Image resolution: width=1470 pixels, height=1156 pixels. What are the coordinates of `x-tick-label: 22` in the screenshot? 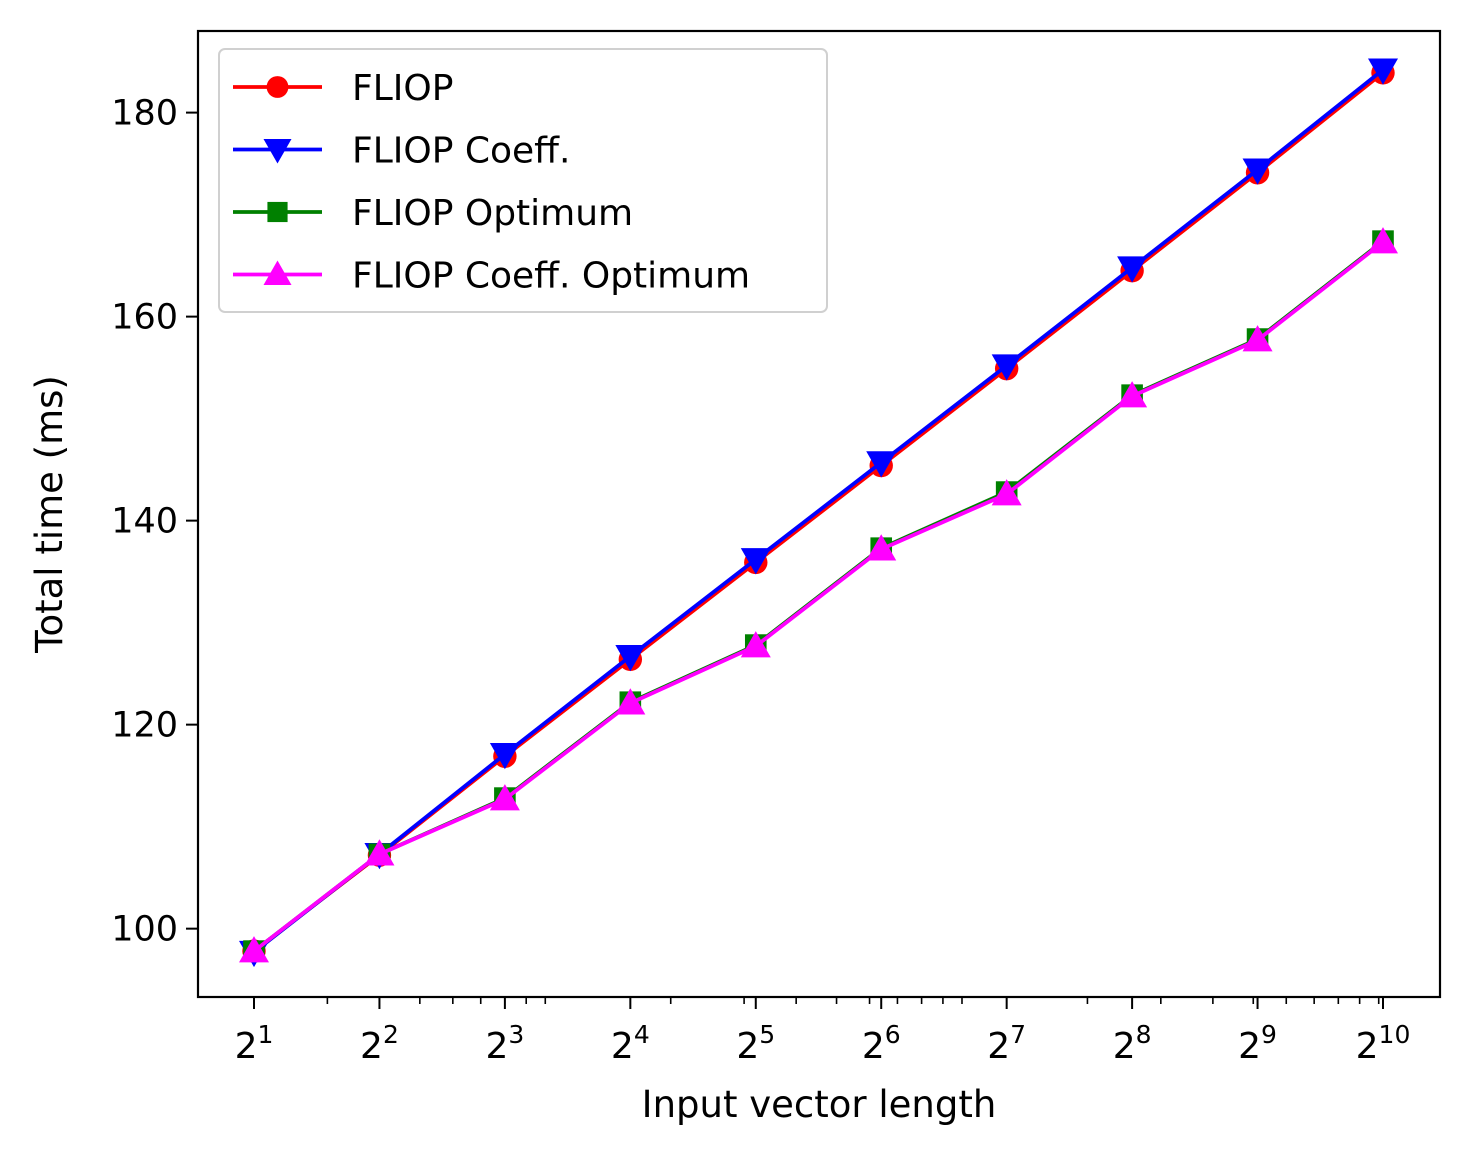 It's located at (379, 1043).